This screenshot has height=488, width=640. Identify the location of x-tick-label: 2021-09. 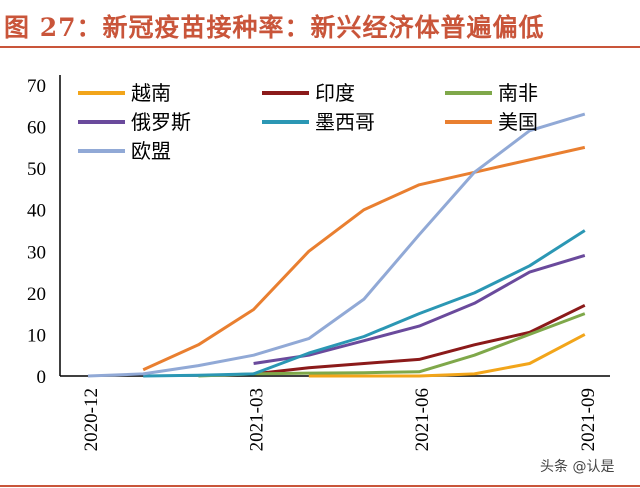
(588, 419).